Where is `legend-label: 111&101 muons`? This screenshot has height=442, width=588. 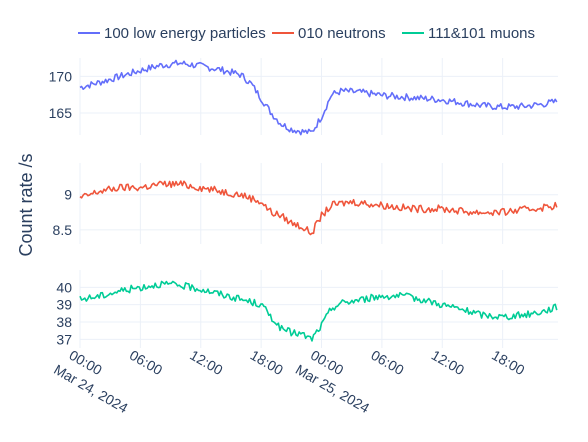 legend-label: 111&101 muons is located at coordinates (481, 33).